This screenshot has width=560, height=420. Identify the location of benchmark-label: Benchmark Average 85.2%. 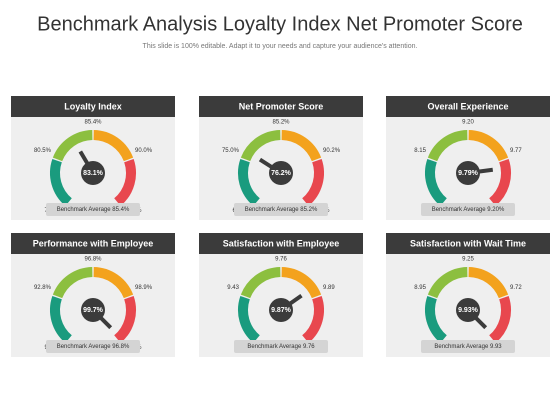
(281, 210).